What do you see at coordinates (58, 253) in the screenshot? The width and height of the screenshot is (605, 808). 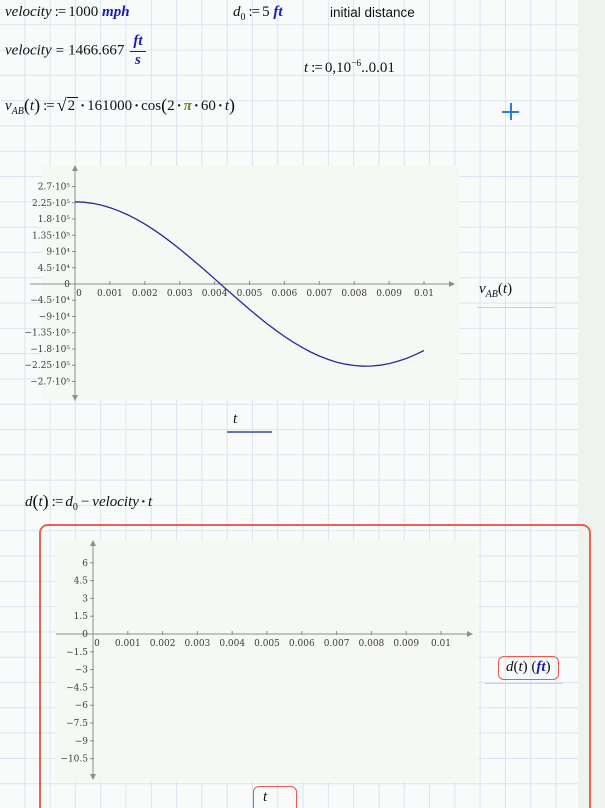 I see `svg-text: 9·10⁴` at bounding box center [58, 253].